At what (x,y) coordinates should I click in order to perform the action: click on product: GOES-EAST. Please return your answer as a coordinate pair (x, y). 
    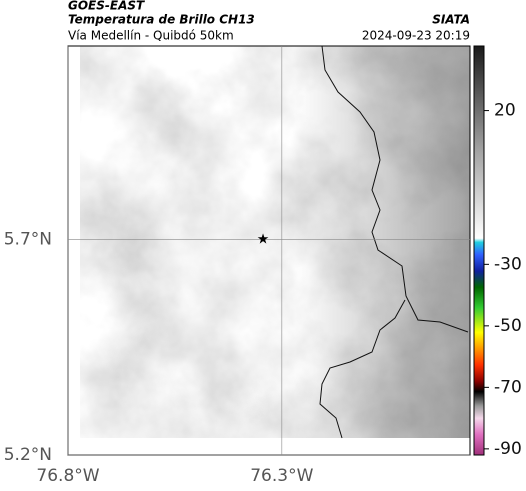
    Looking at the image, I should click on (106, 6).